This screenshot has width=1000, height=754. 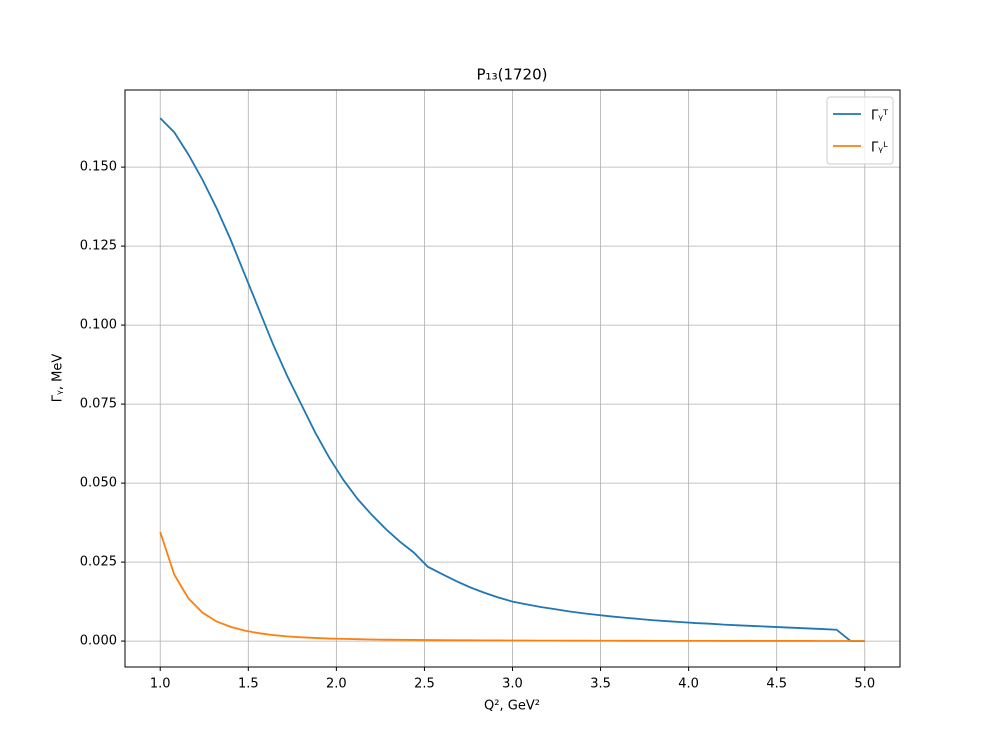 I want to click on legend-label: Γᵧᴸ, so click(x=879, y=148).